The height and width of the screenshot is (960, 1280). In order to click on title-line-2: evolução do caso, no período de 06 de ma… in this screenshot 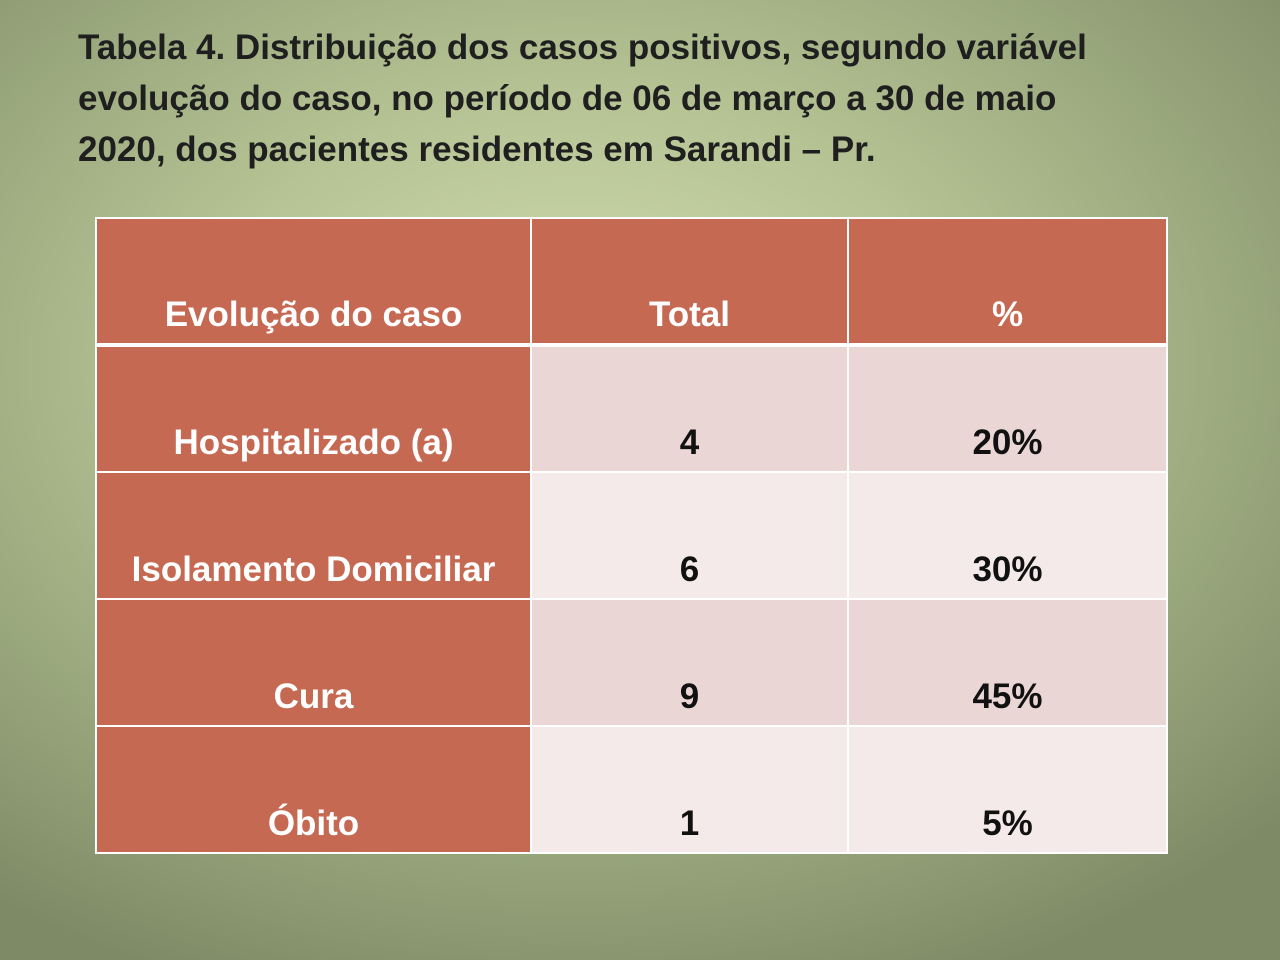, I will do `click(567, 98)`.